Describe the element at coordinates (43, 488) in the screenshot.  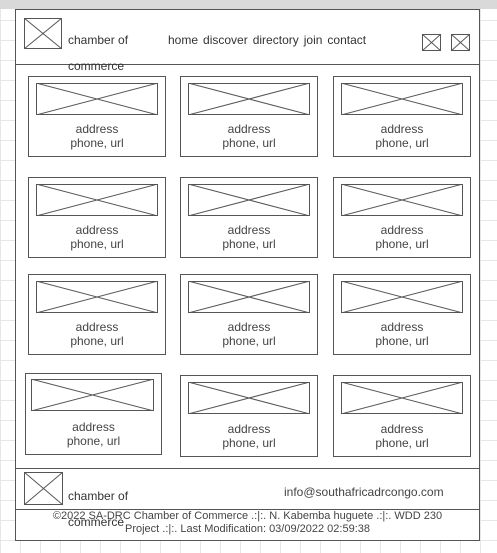
I see `footer-logo-image-placeholder` at that location.